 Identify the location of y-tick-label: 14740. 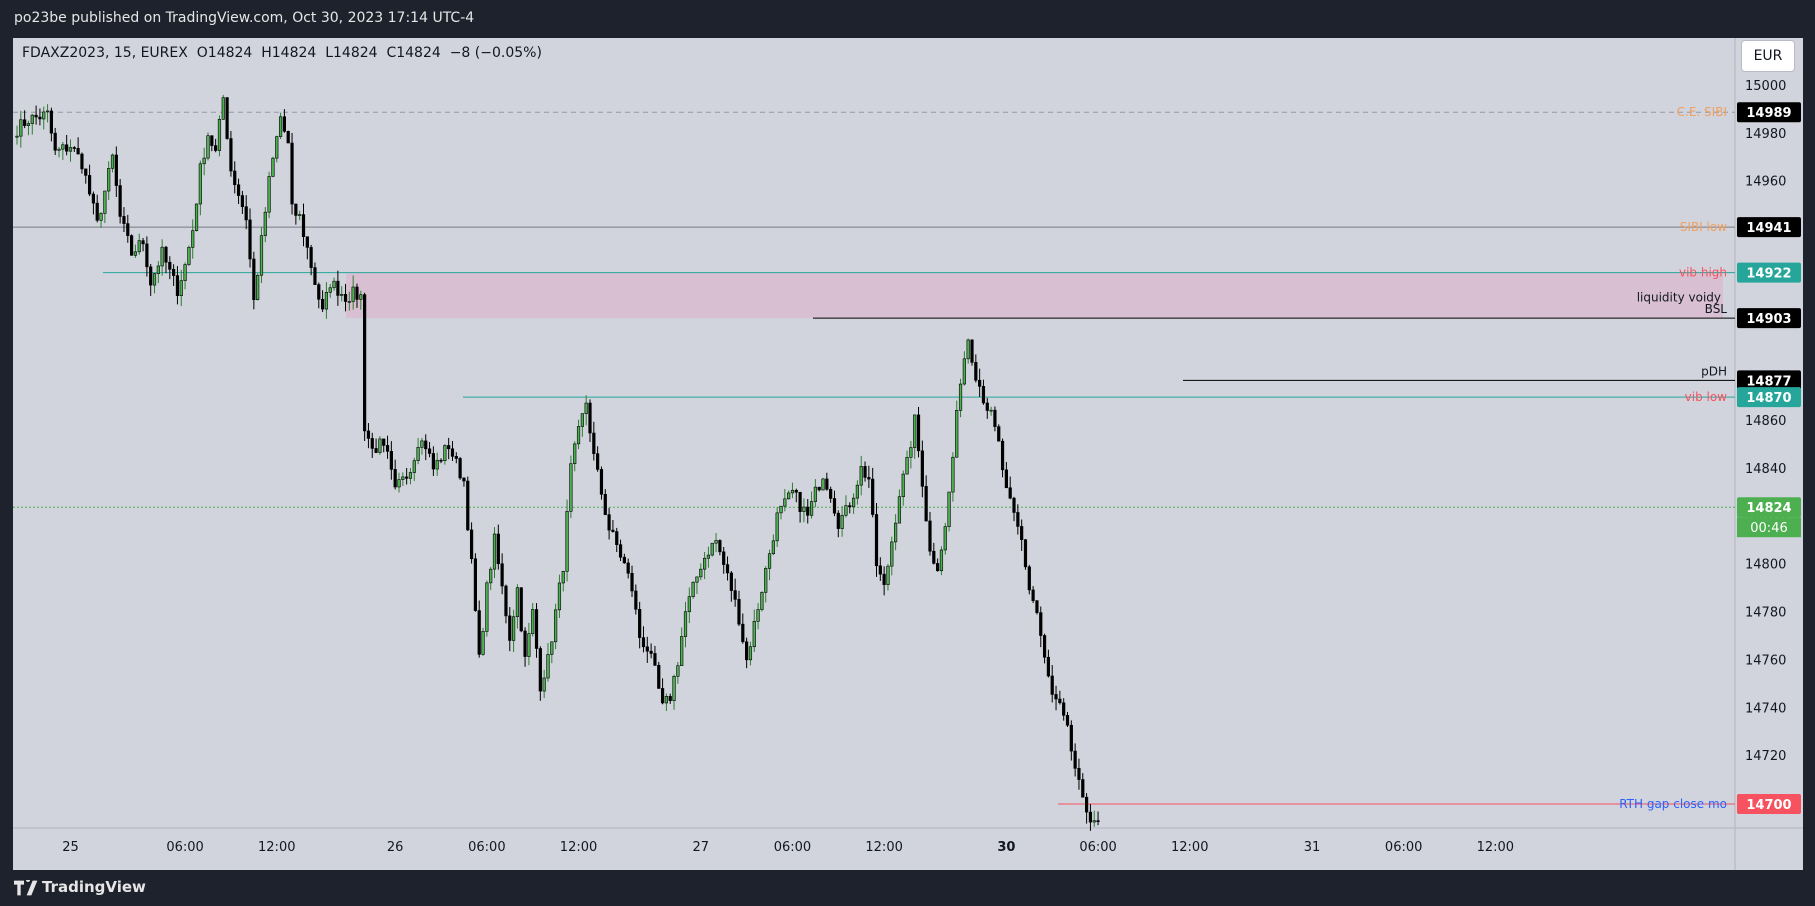
(1765, 708).